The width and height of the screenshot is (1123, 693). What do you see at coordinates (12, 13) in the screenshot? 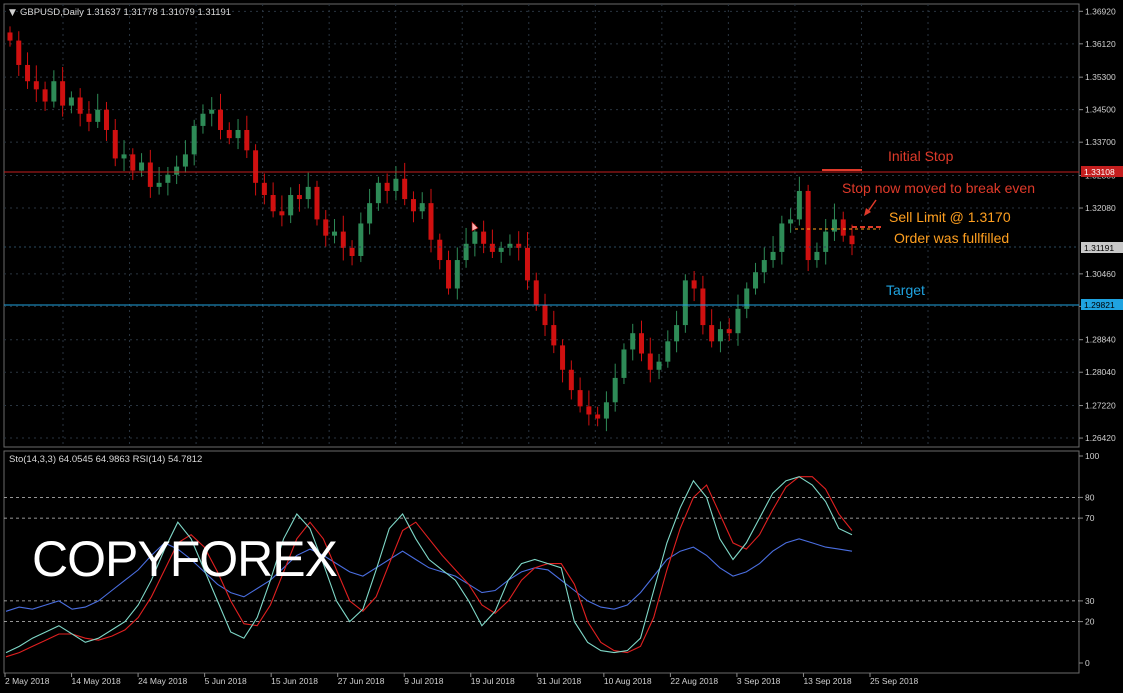
I see `dropdown-arrow-icon: ▼` at bounding box center [12, 13].